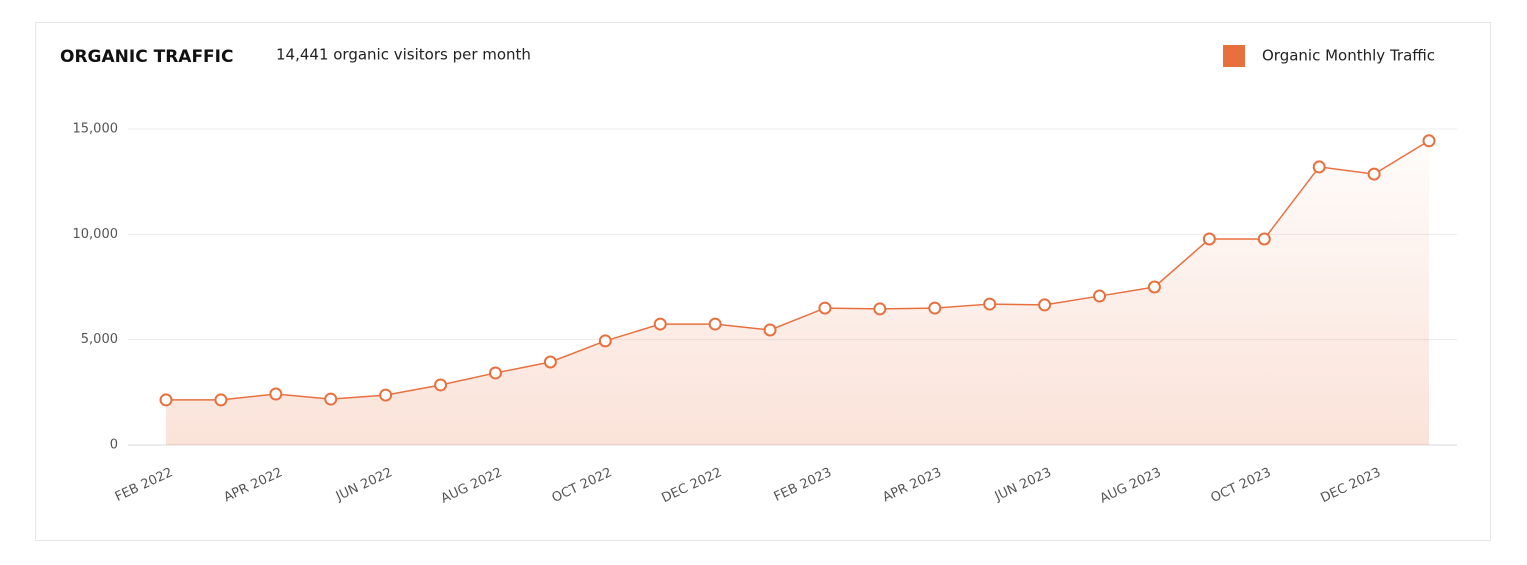 This screenshot has height=565, width=1527. Describe the element at coordinates (96, 129) in the screenshot. I see `y-tick-label: 15,000` at that location.